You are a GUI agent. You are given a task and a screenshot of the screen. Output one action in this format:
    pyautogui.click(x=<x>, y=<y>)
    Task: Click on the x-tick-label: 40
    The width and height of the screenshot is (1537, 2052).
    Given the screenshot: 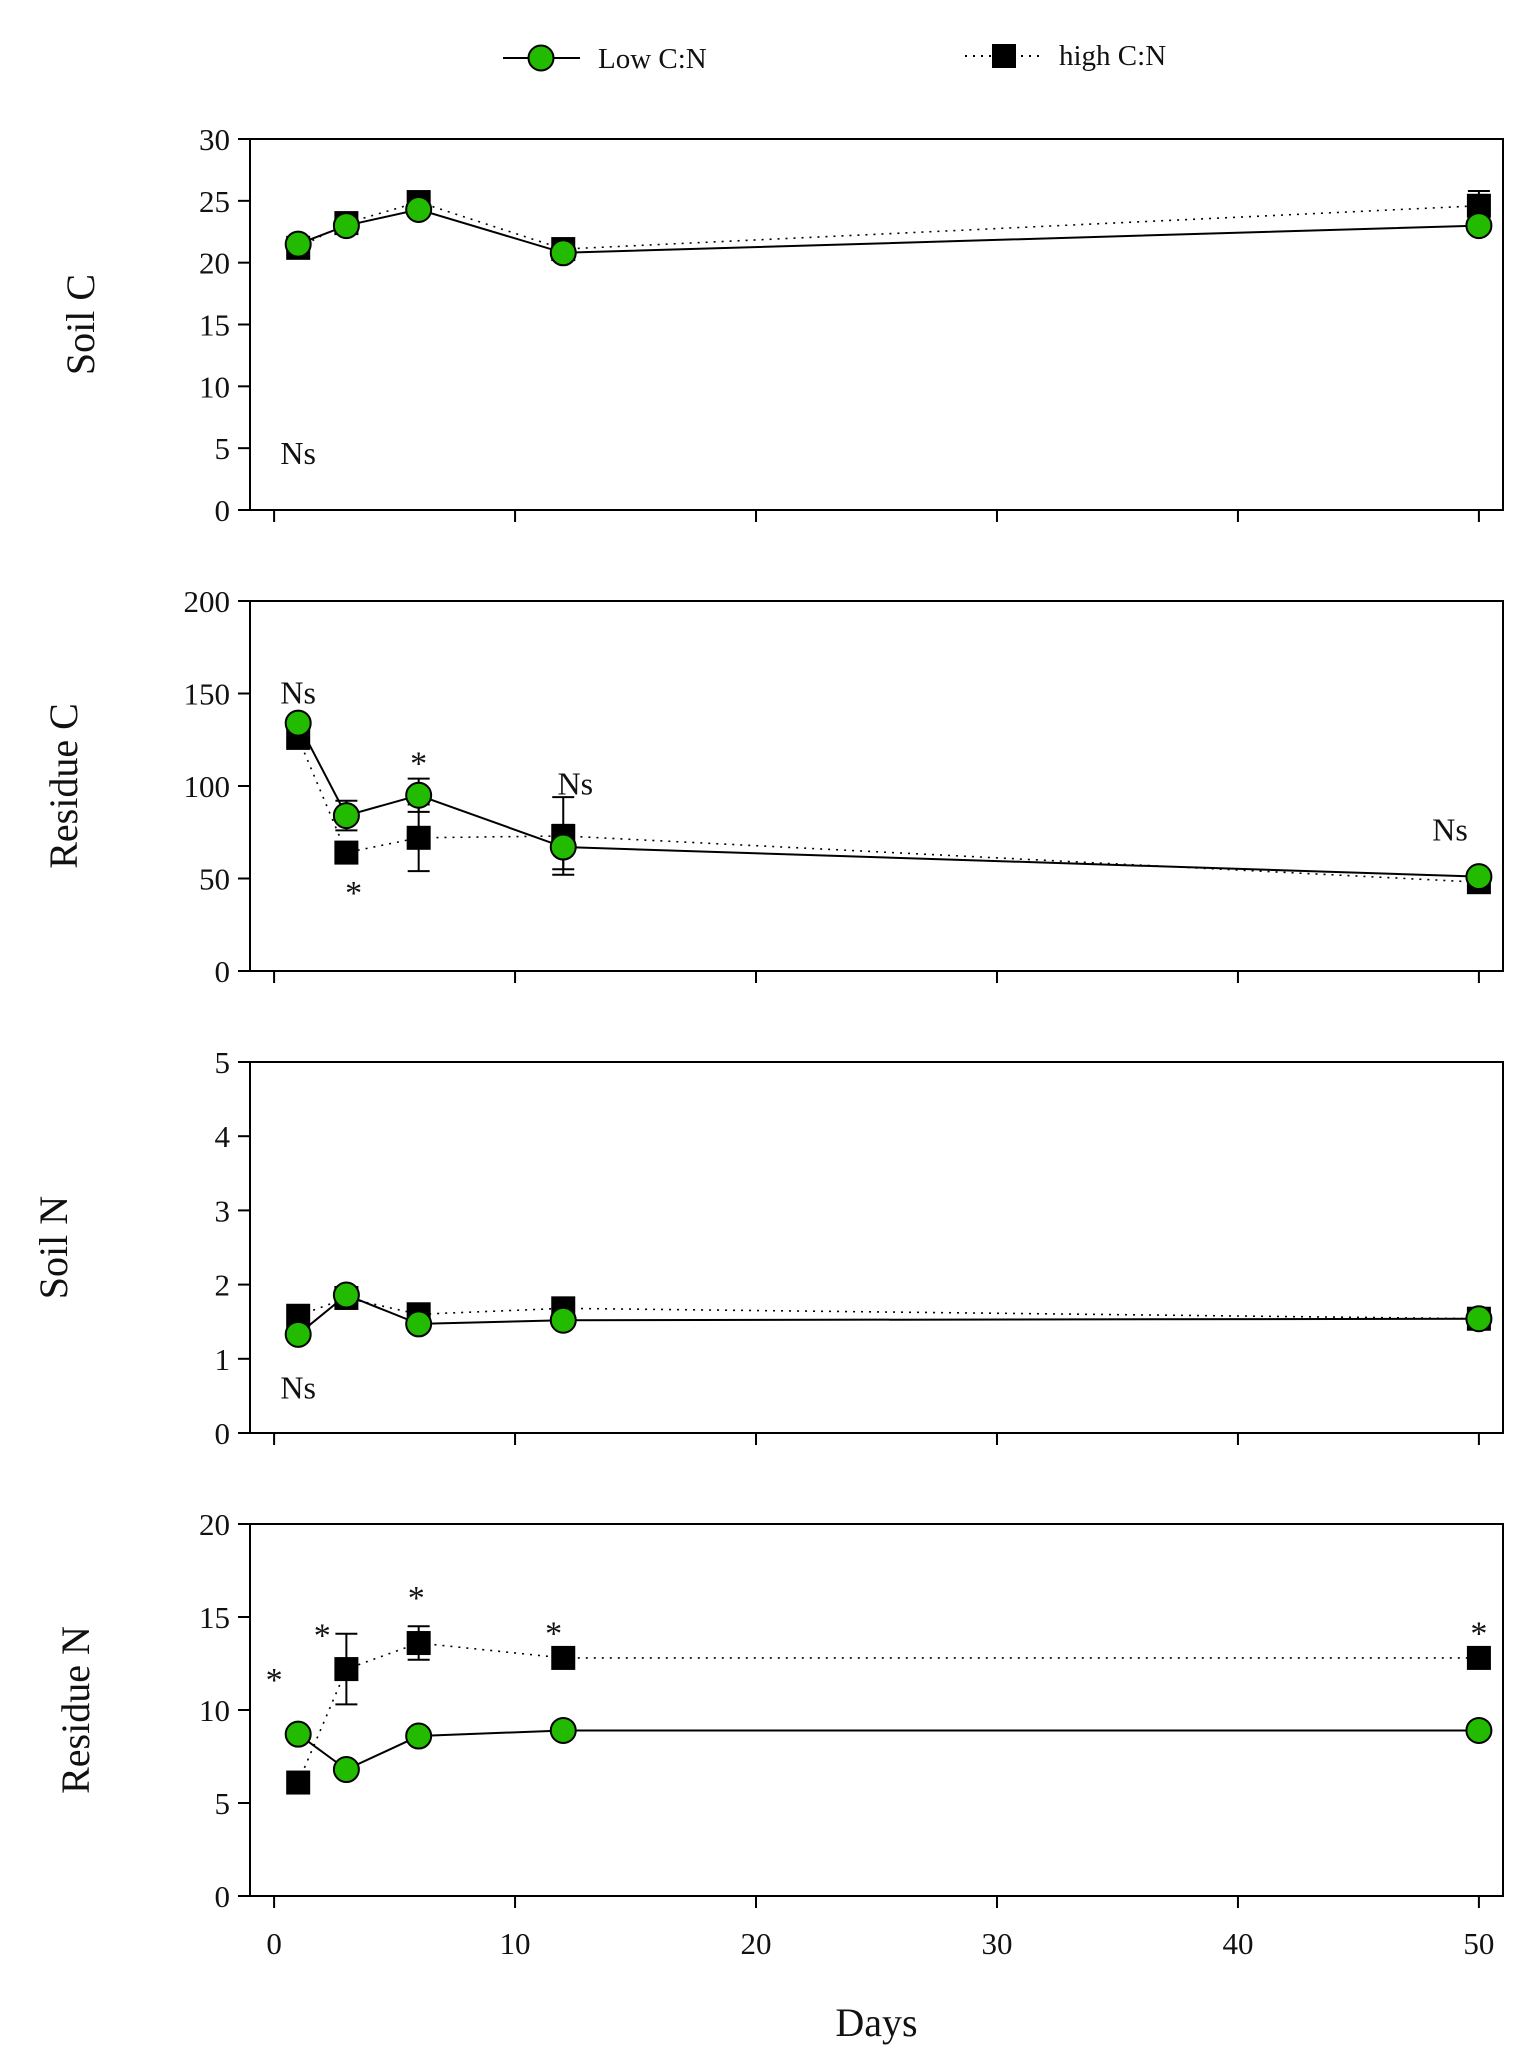 What is the action you would take?
    pyautogui.click(x=1237, y=1943)
    